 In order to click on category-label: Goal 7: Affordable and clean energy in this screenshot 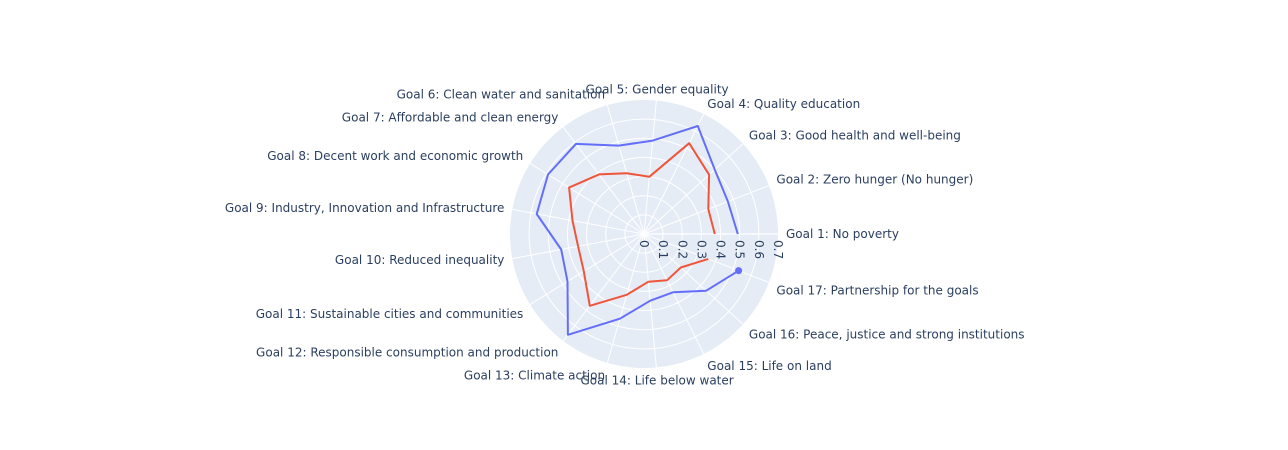, I will do `click(450, 118)`.